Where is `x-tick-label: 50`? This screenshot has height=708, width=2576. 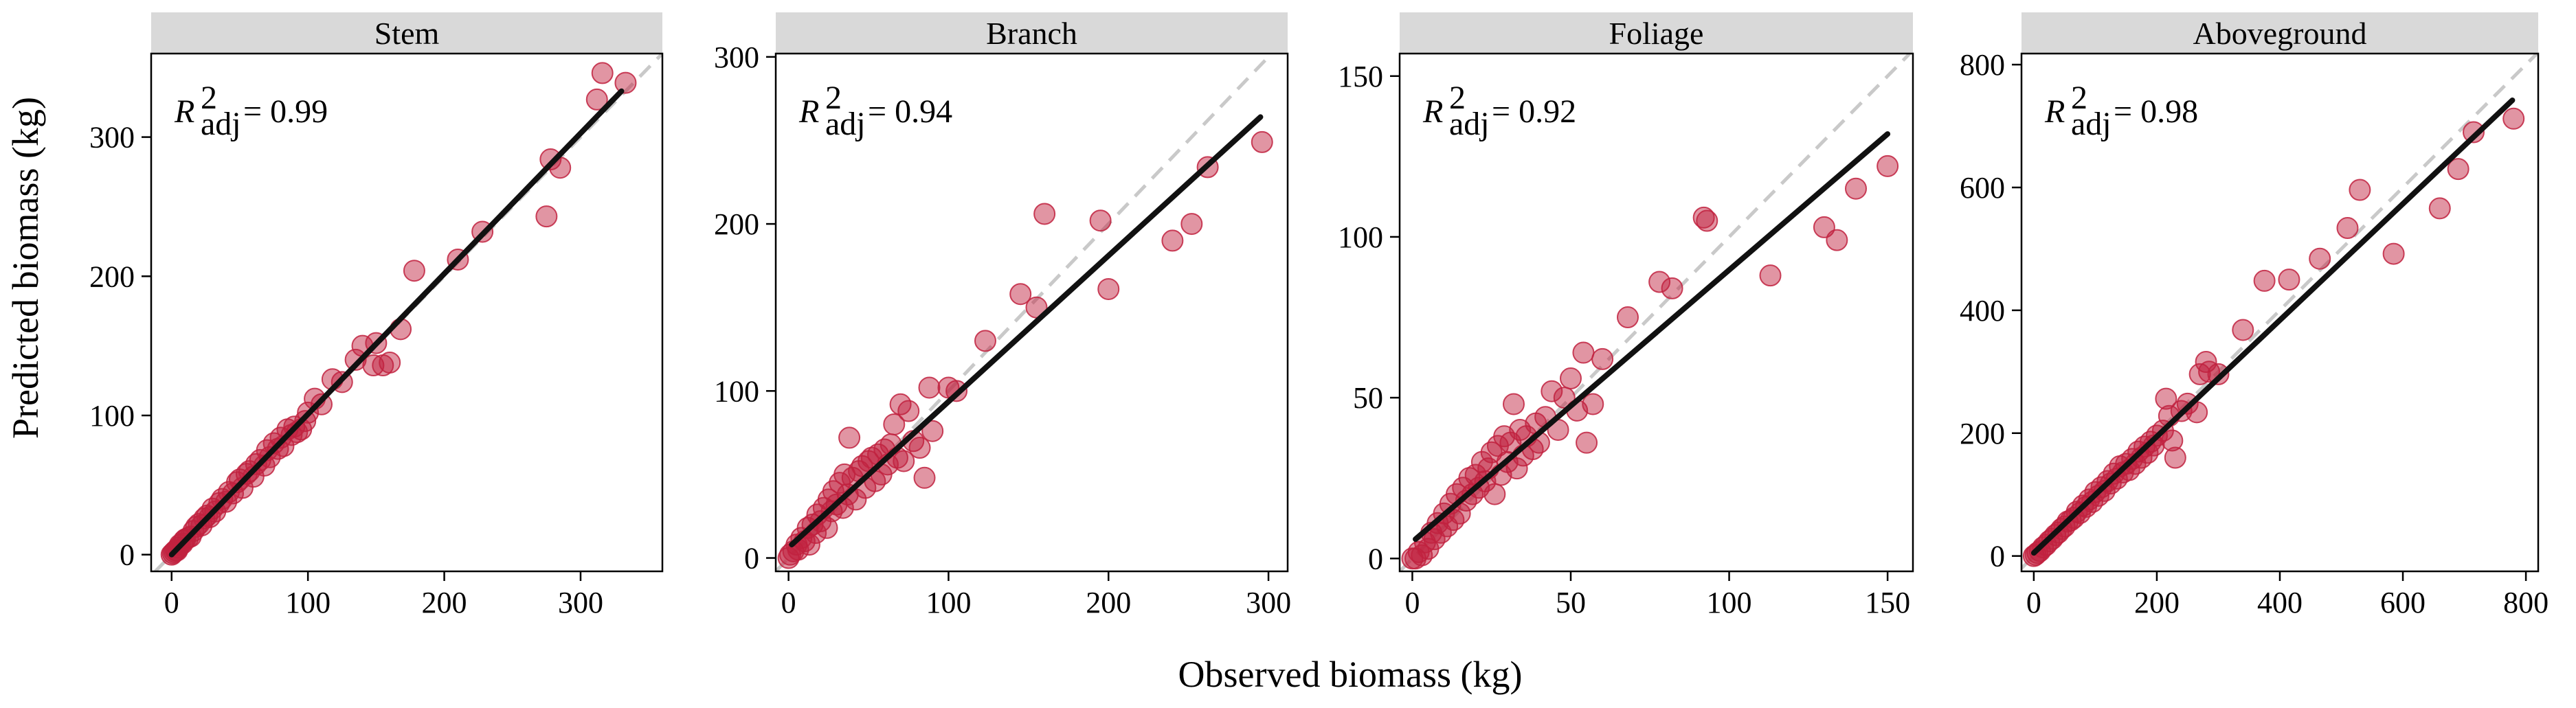
x-tick-label: 50 is located at coordinates (1571, 602).